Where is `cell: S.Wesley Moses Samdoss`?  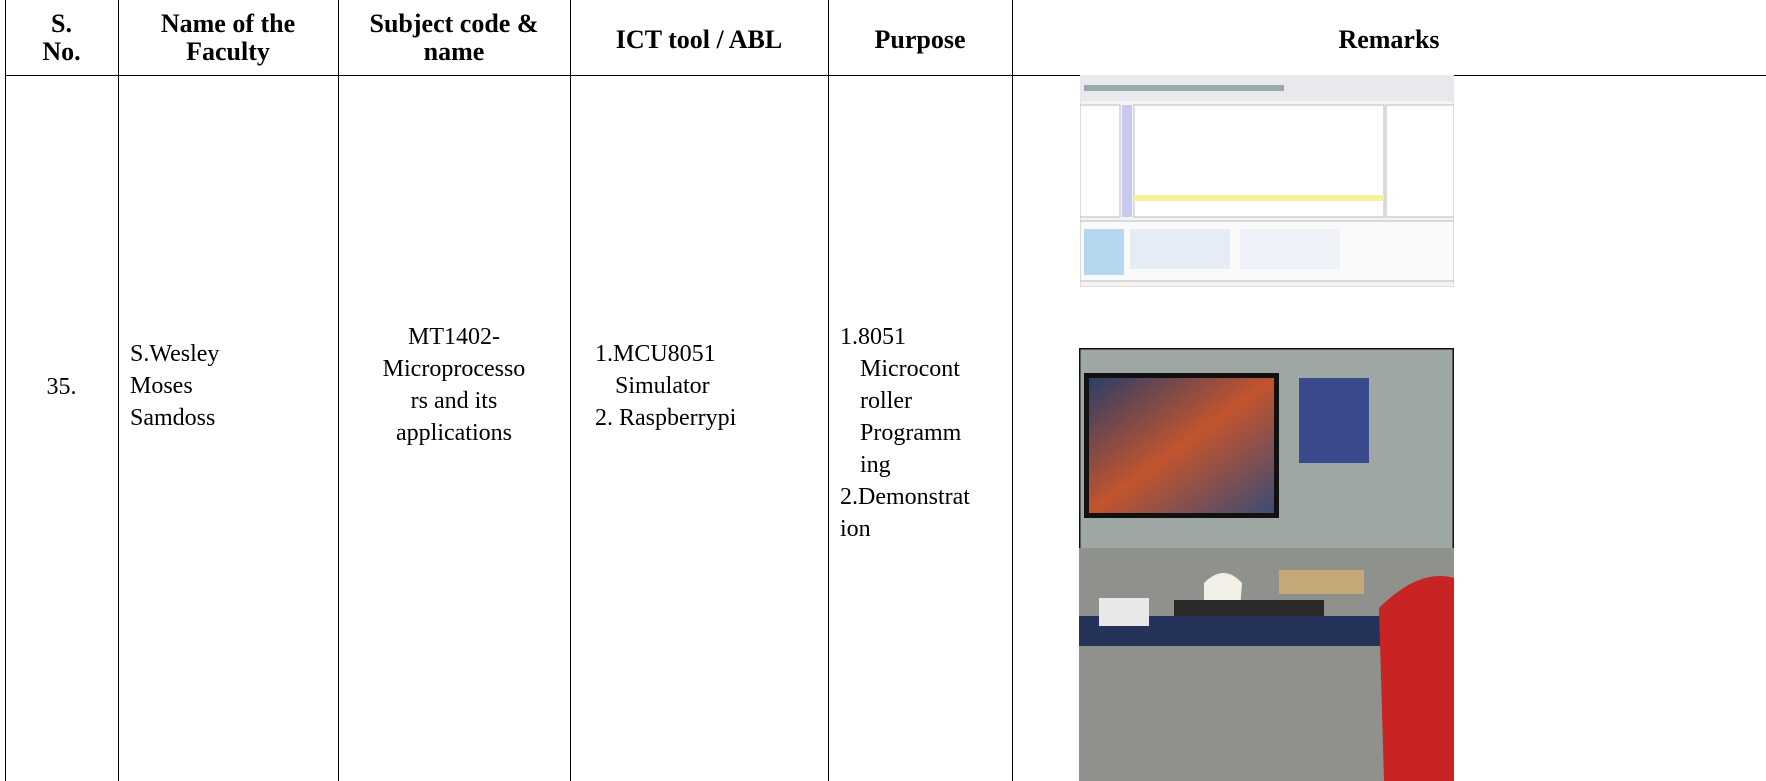 cell: S.Wesley Moses Samdoss is located at coordinates (230, 386).